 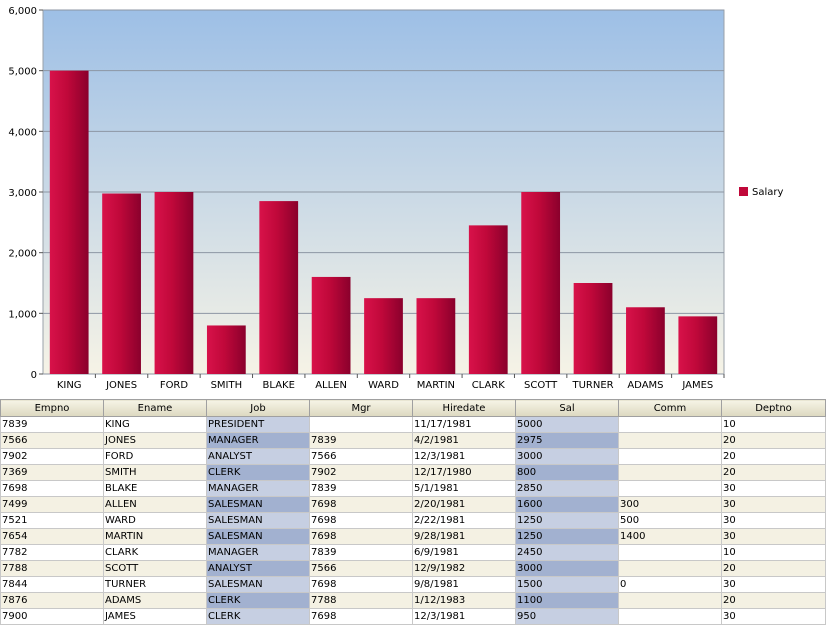 I want to click on cell-job: MANAGER, so click(x=258, y=552).